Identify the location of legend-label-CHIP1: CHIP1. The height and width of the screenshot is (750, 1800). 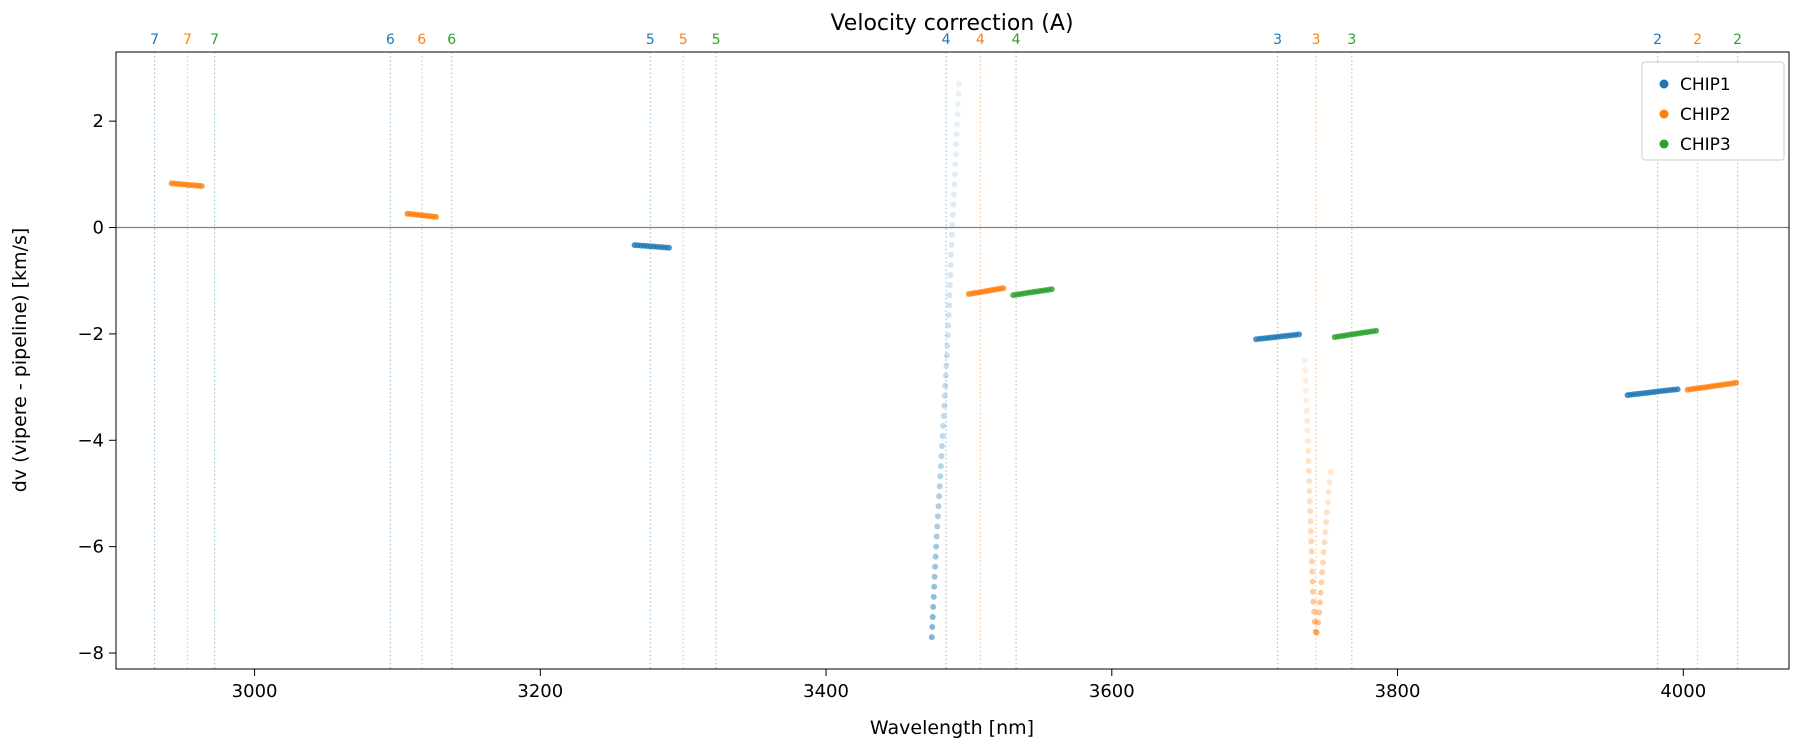
(1705, 85).